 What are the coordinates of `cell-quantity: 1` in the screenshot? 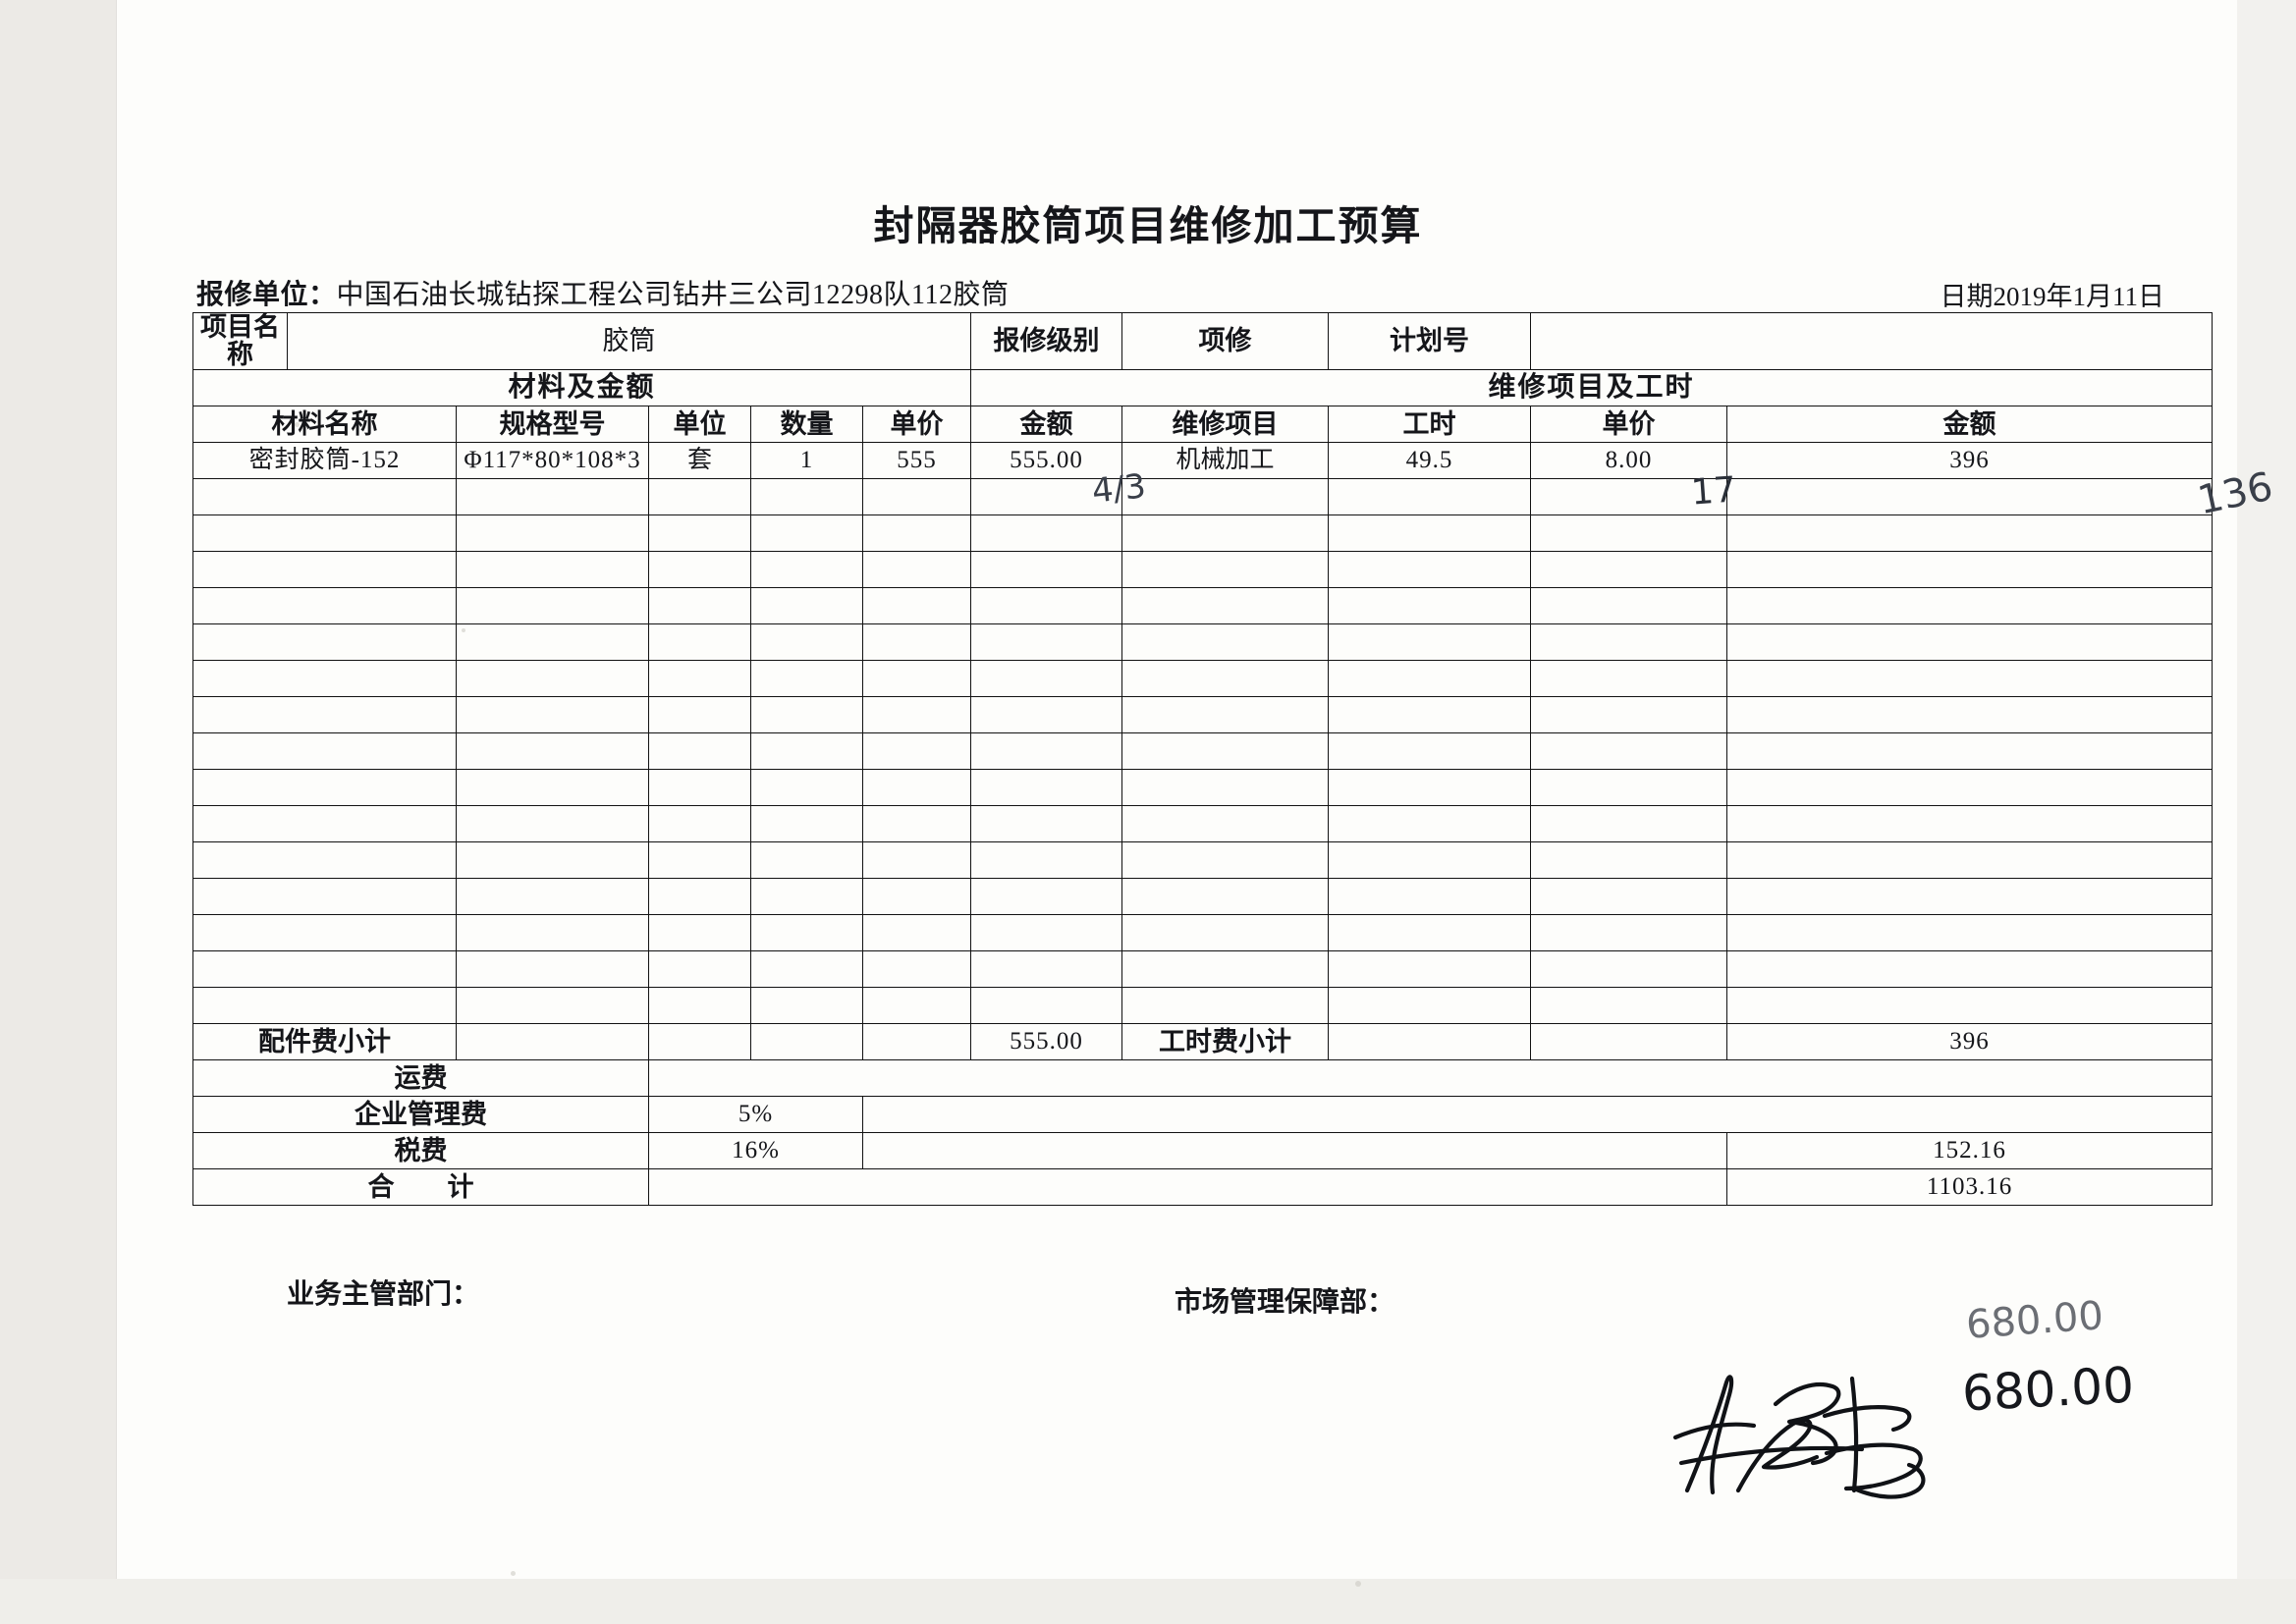 It's located at (806, 460).